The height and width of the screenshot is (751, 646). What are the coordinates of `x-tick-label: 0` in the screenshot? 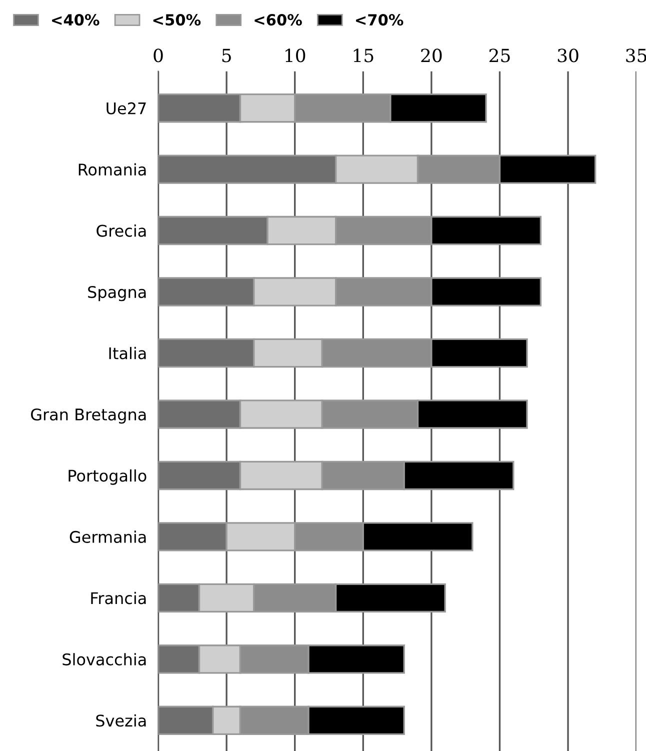 It's located at (158, 55).